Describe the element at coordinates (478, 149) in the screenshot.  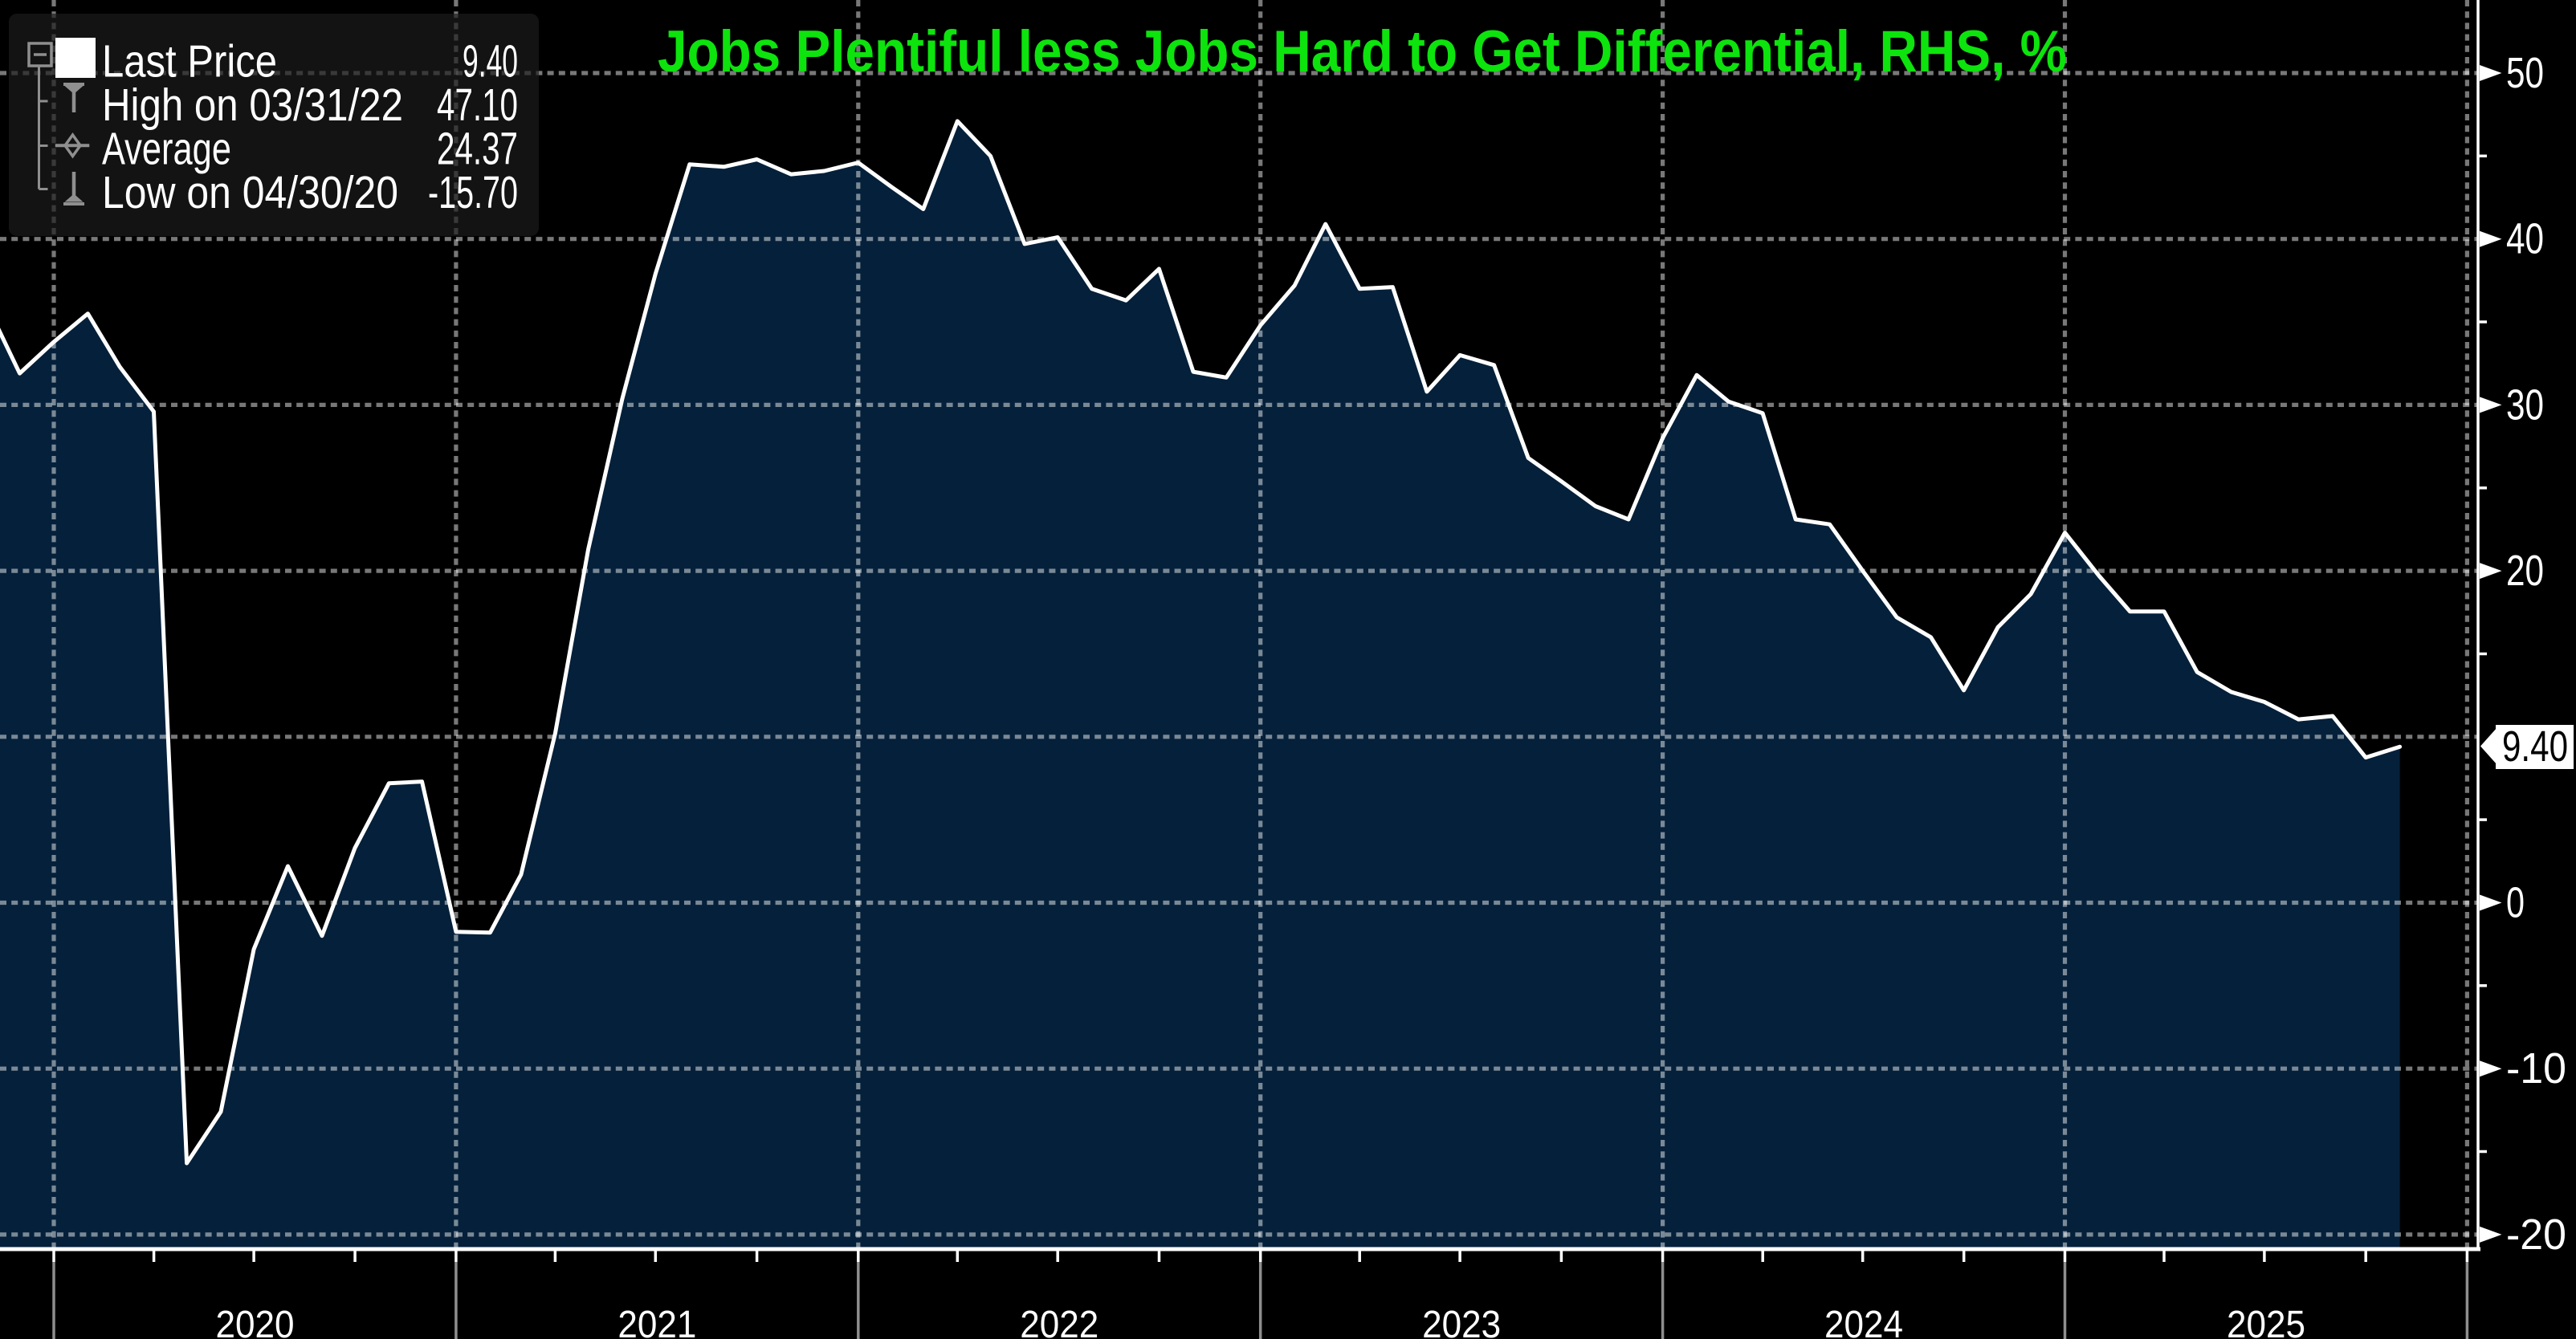
I see `svg-text: 24.37` at that location.